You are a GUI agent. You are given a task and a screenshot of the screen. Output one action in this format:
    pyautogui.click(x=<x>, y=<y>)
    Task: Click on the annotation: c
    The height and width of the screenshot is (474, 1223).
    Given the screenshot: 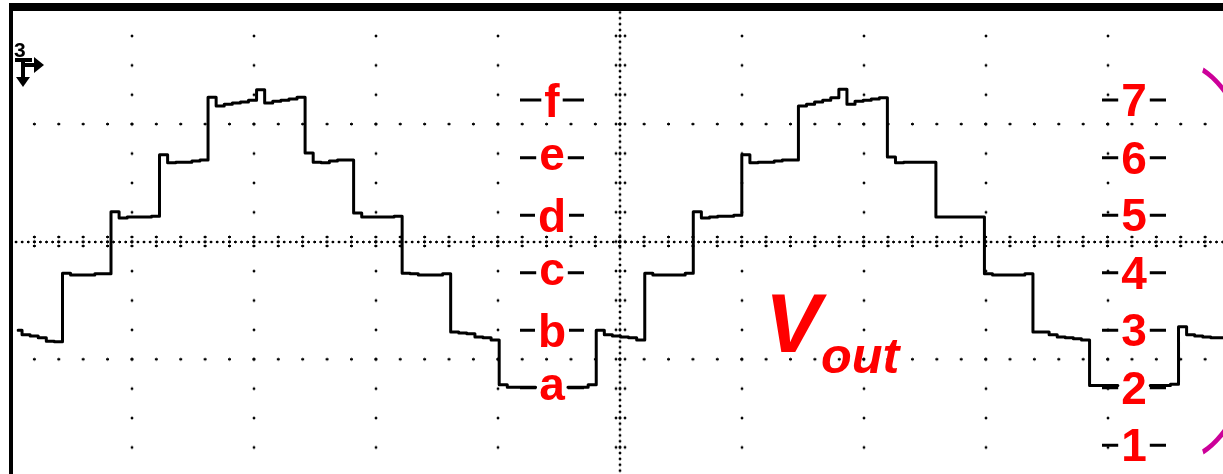 What is the action you would take?
    pyautogui.click(x=552, y=269)
    